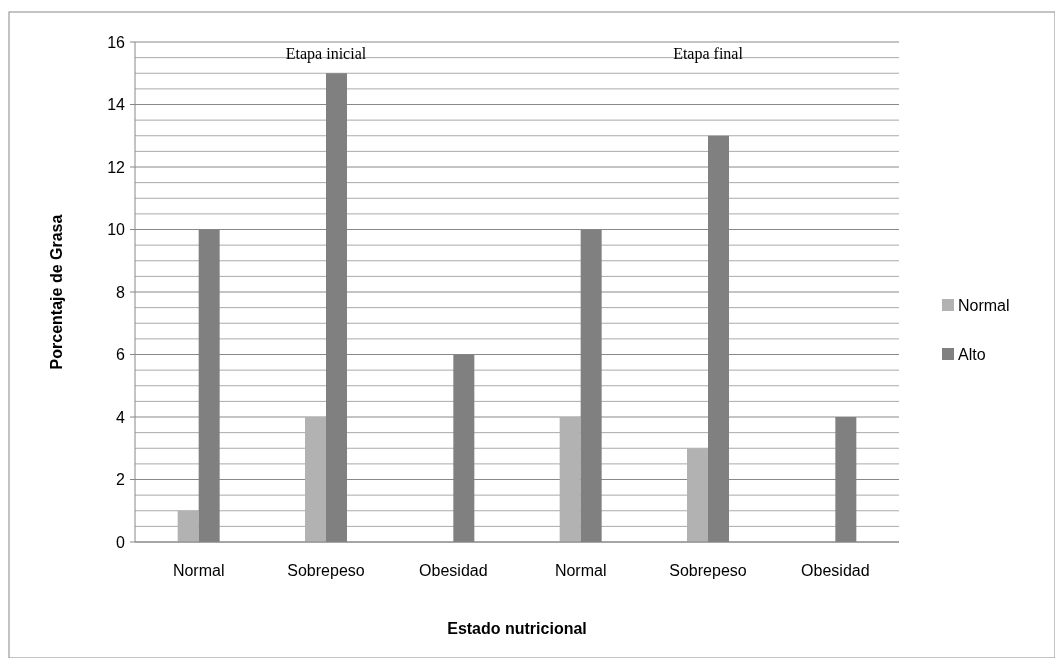 This screenshot has width=1055, height=658. What do you see at coordinates (984, 305) in the screenshot?
I see `legend-label: Normal` at bounding box center [984, 305].